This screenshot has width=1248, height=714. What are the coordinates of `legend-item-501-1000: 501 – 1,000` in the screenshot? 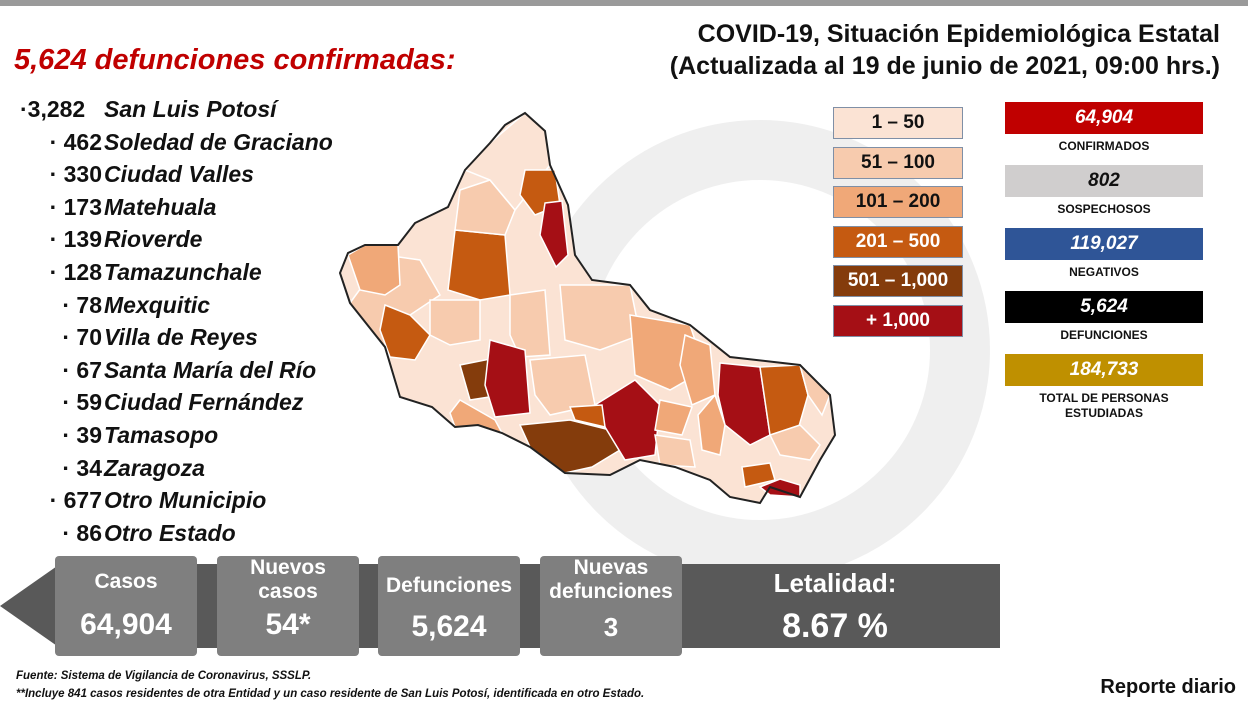 It's located at (898, 281).